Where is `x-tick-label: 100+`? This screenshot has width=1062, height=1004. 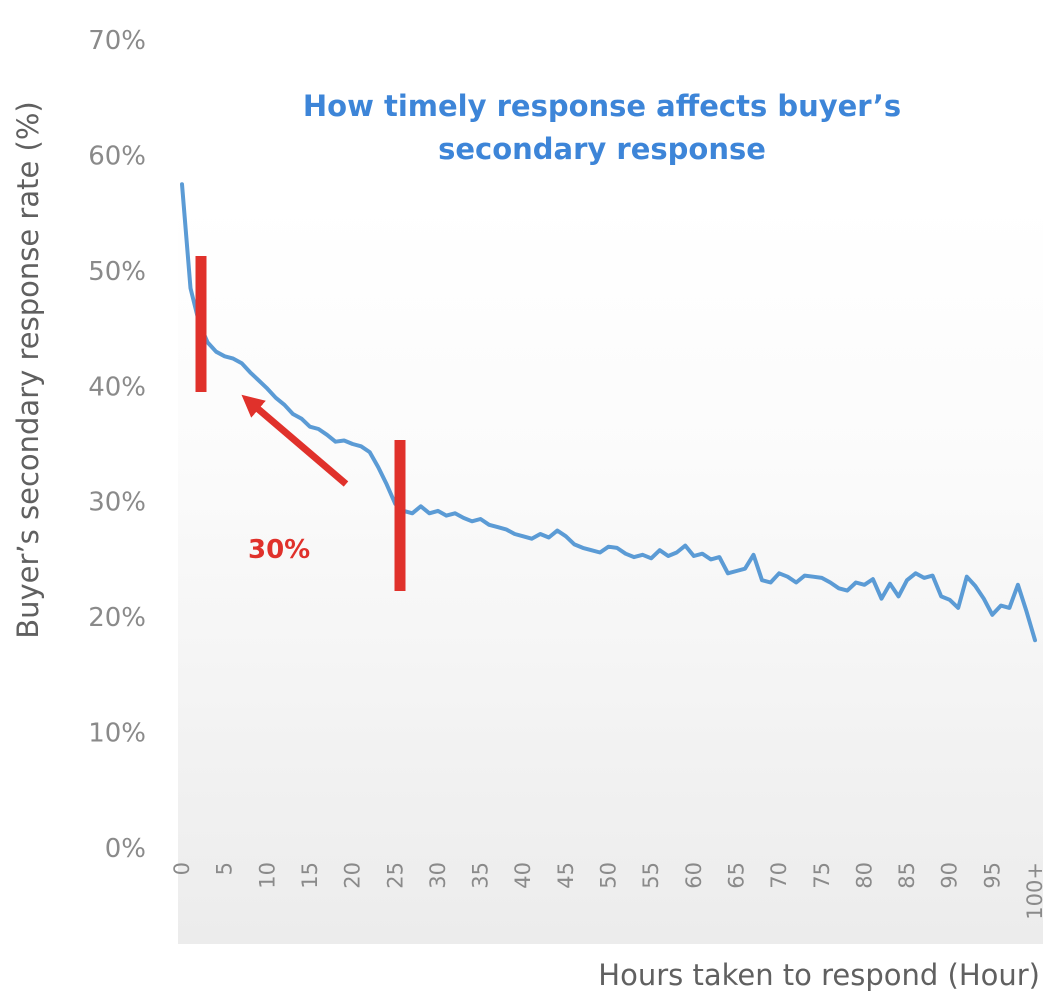
x-tick-label: 100+ is located at coordinates (1035, 891).